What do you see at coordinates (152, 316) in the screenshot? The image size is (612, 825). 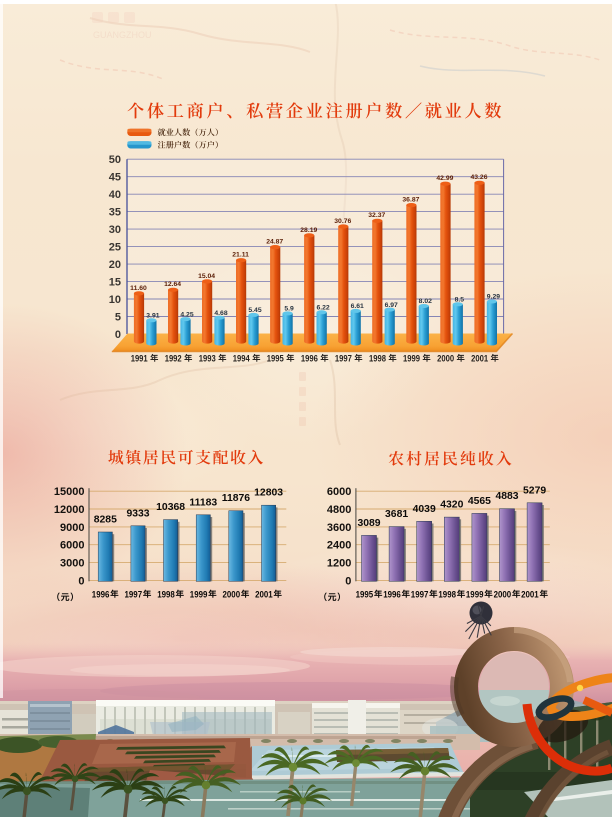 I see `svg-text: 3.91` at bounding box center [152, 316].